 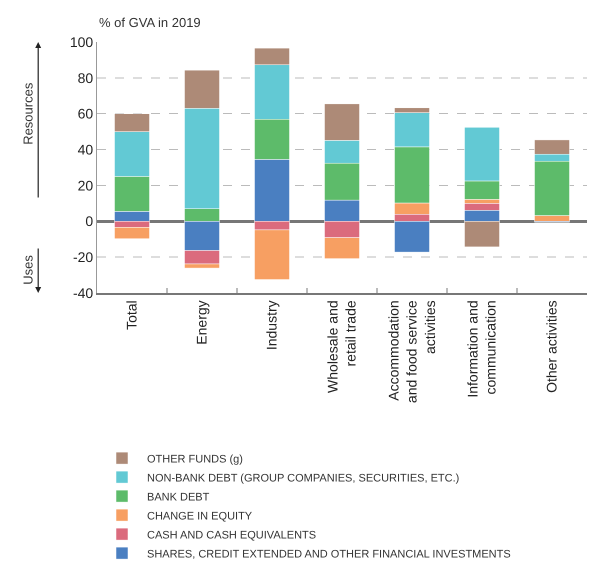 I want to click on x-tick-label: Wholesale and retail trade, so click(x=341, y=346).